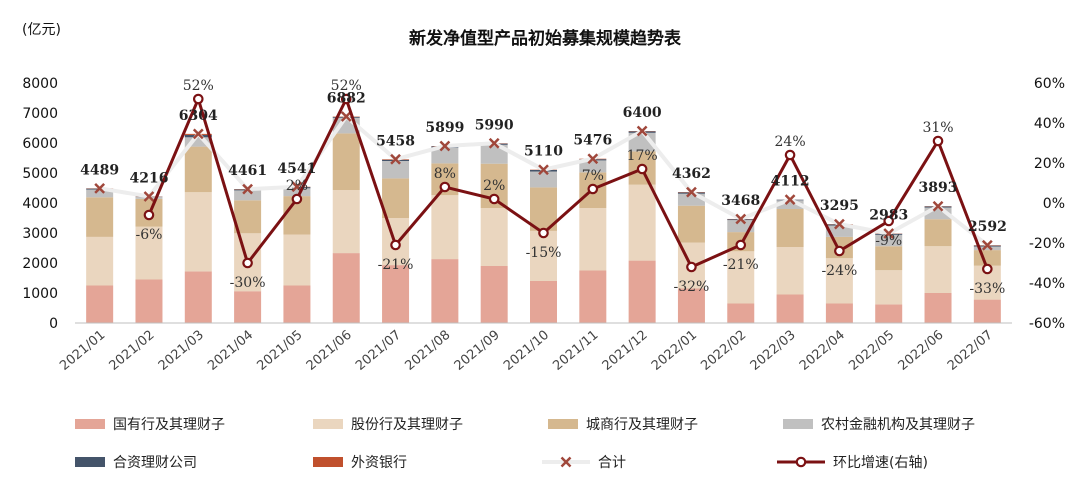  I want to click on x-tick-label: 2021/08, so click(427, 351).